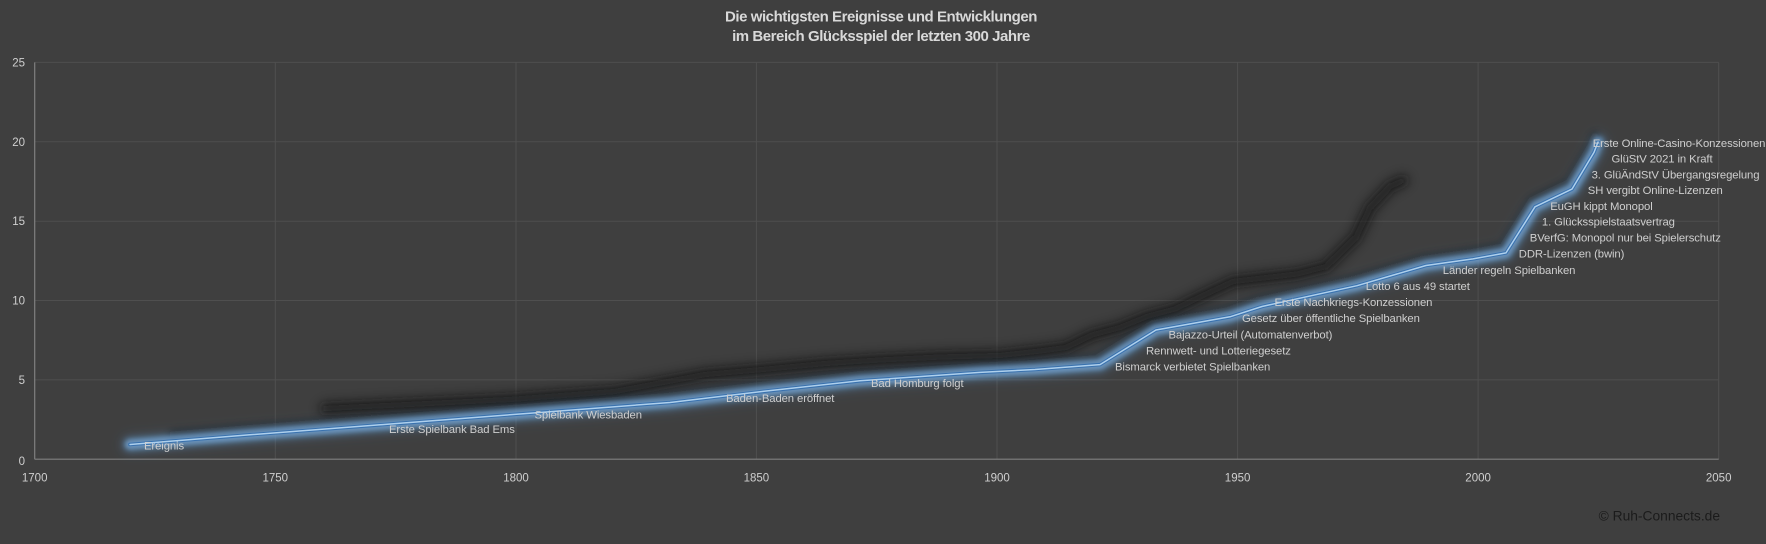 This screenshot has width=1766, height=544. I want to click on svg-text: 25, so click(18, 63).